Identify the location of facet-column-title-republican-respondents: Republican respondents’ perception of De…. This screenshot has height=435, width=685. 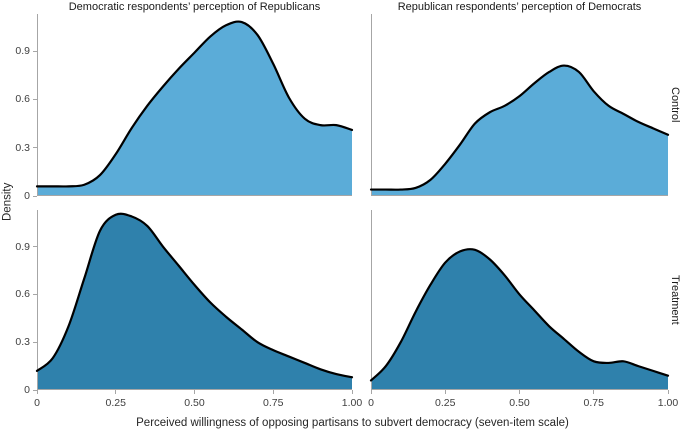
(519, 7).